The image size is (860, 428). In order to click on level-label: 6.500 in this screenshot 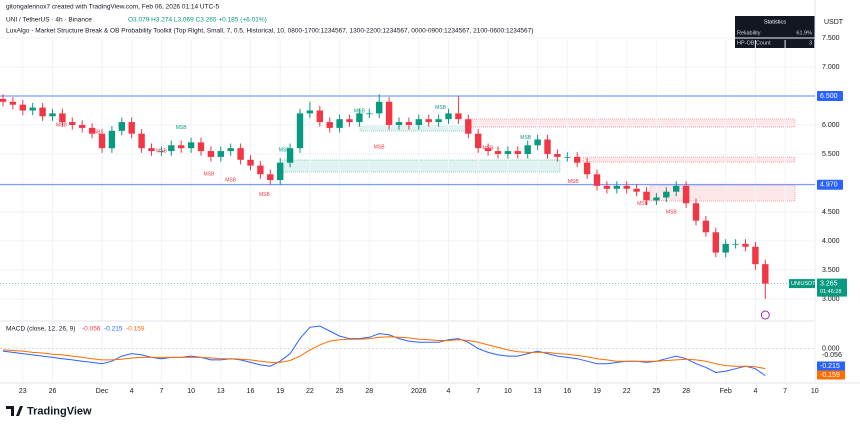, I will do `click(829, 96)`.